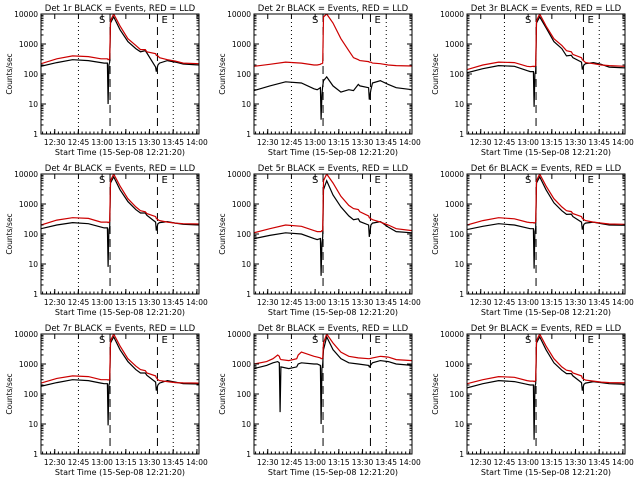 The width and height of the screenshot is (640, 480). I want to click on panel-title: Det 8r BLACK = Events, RED = LLD, so click(333, 329).